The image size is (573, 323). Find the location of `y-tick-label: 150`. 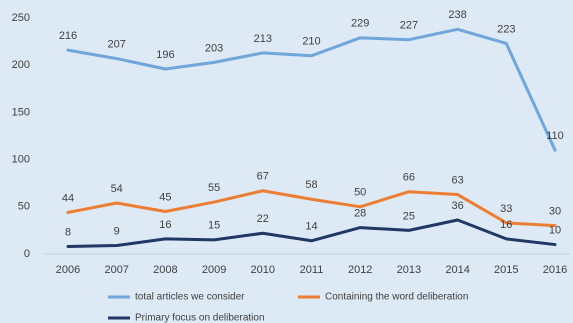

y-tick-label: 150 is located at coordinates (21, 112).